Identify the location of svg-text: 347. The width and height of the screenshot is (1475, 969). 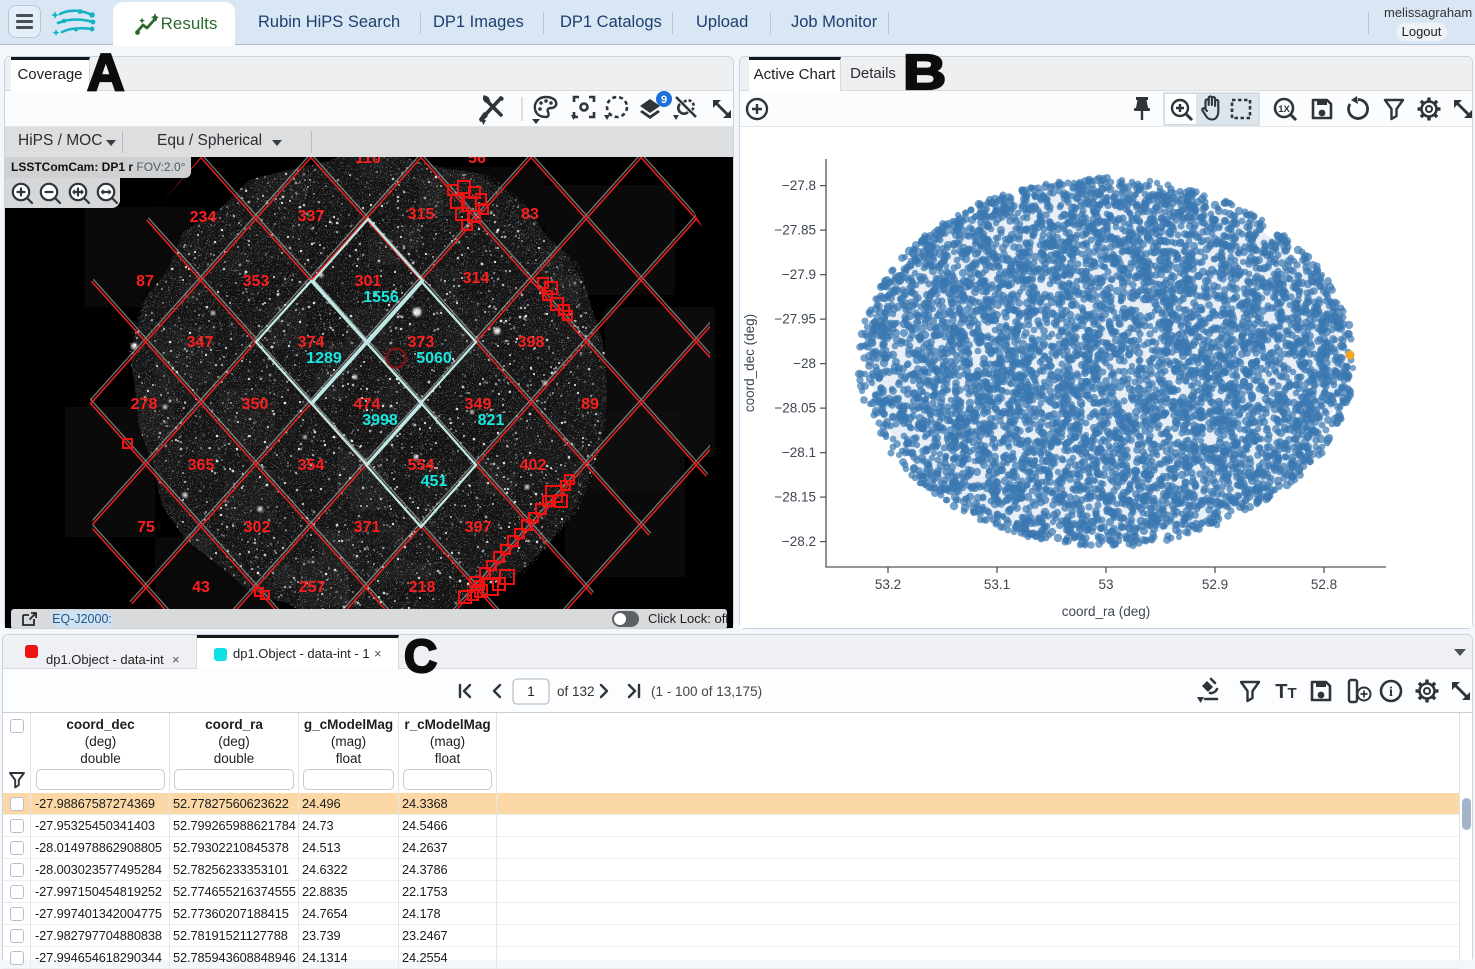
(200, 342).